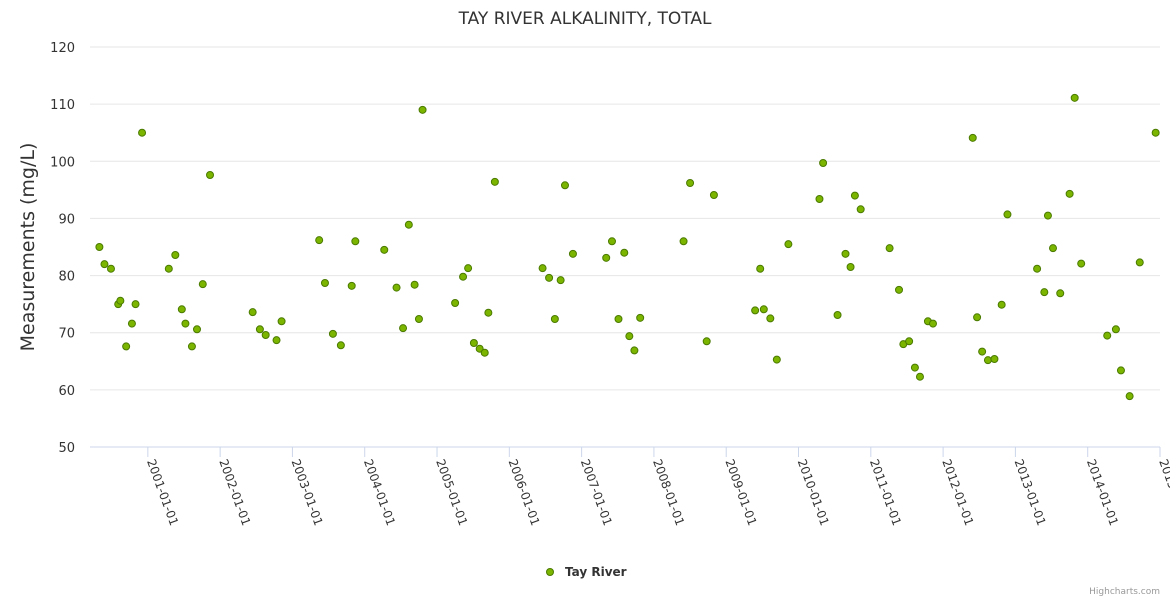 Image resolution: width=1170 pixels, height=600 pixels. What do you see at coordinates (596, 572) in the screenshot?
I see `legend-label-tay-river: Tay River` at bounding box center [596, 572].